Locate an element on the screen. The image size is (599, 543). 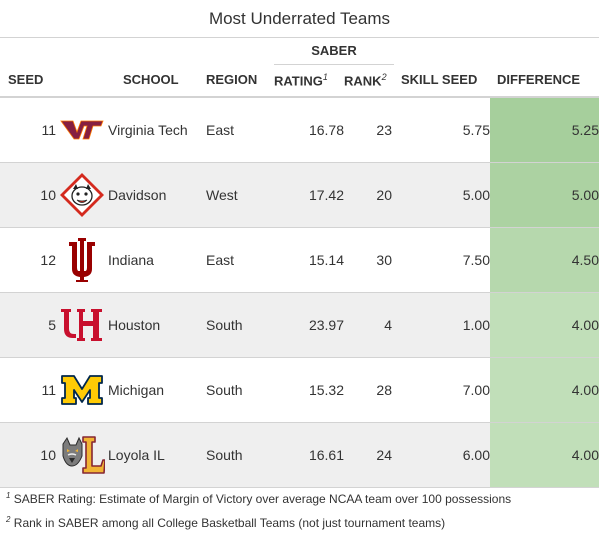
header-difference: DIFFERENCE is located at coordinates (539, 79).